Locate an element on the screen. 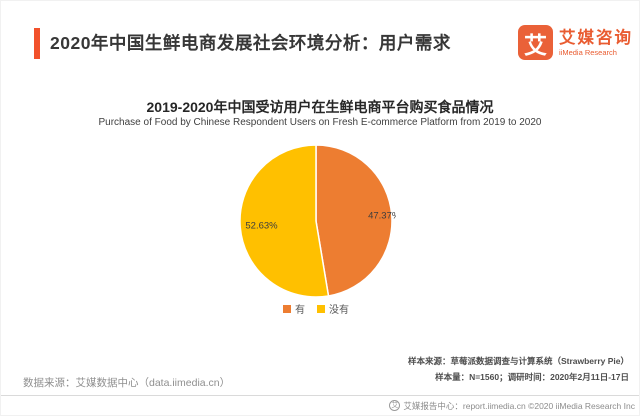 The height and width of the screenshot is (416, 640). logo-name-en: iiMedia Research is located at coordinates (588, 52).